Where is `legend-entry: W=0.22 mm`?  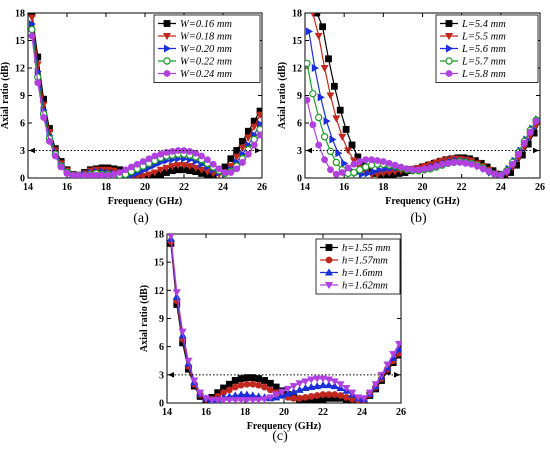
legend-entry: W=0.22 mm is located at coordinates (195, 62).